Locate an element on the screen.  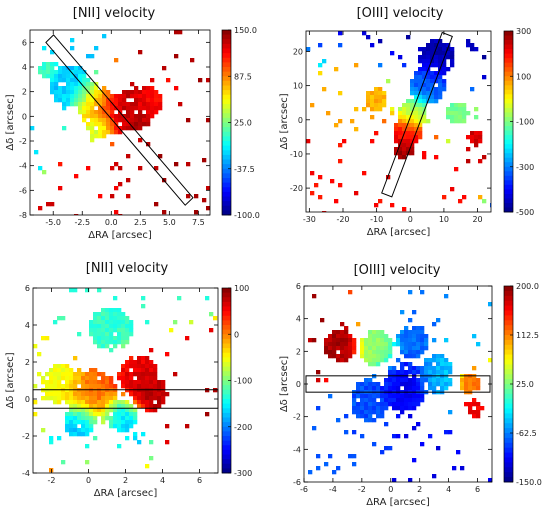
x-tick-label: 6 is located at coordinates (199, 480).